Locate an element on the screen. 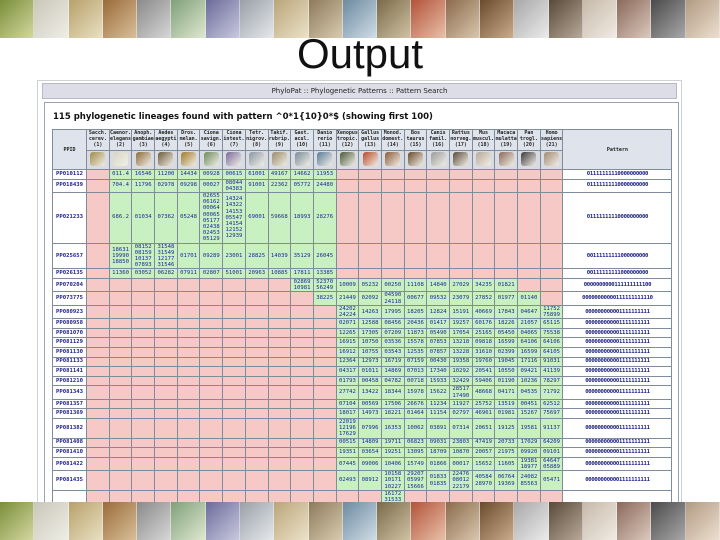 This screenshot has height=540, width=720. gene-id-cell: 64106 is located at coordinates (529, 343).